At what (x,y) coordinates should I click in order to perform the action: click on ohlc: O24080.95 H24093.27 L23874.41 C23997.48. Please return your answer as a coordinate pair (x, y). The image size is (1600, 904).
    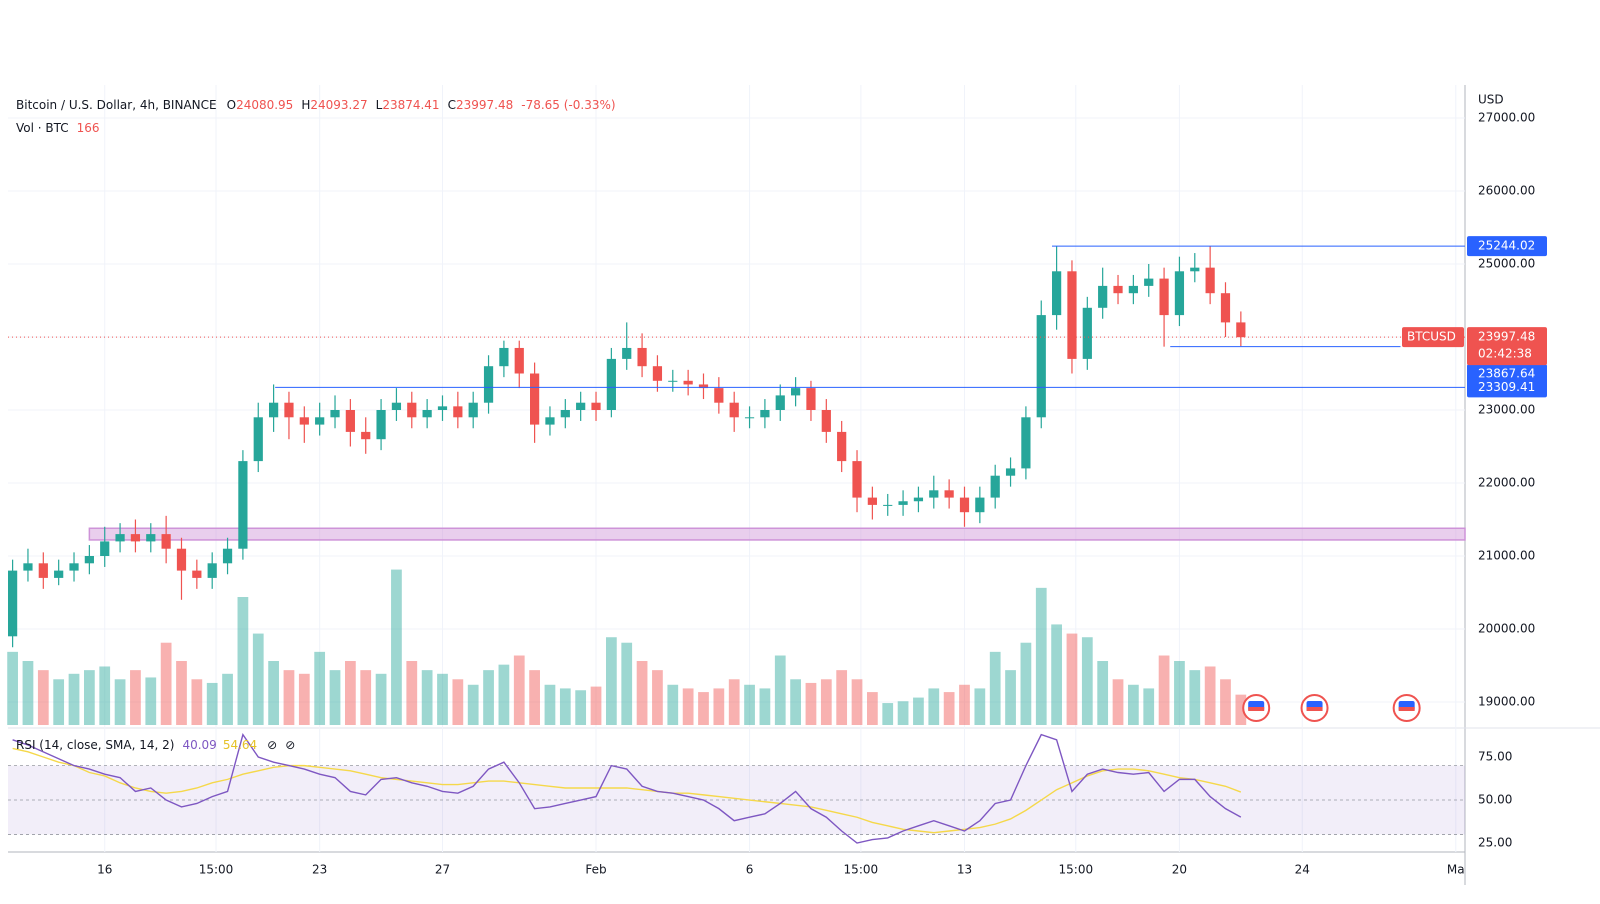
    Looking at the image, I should click on (374, 105).